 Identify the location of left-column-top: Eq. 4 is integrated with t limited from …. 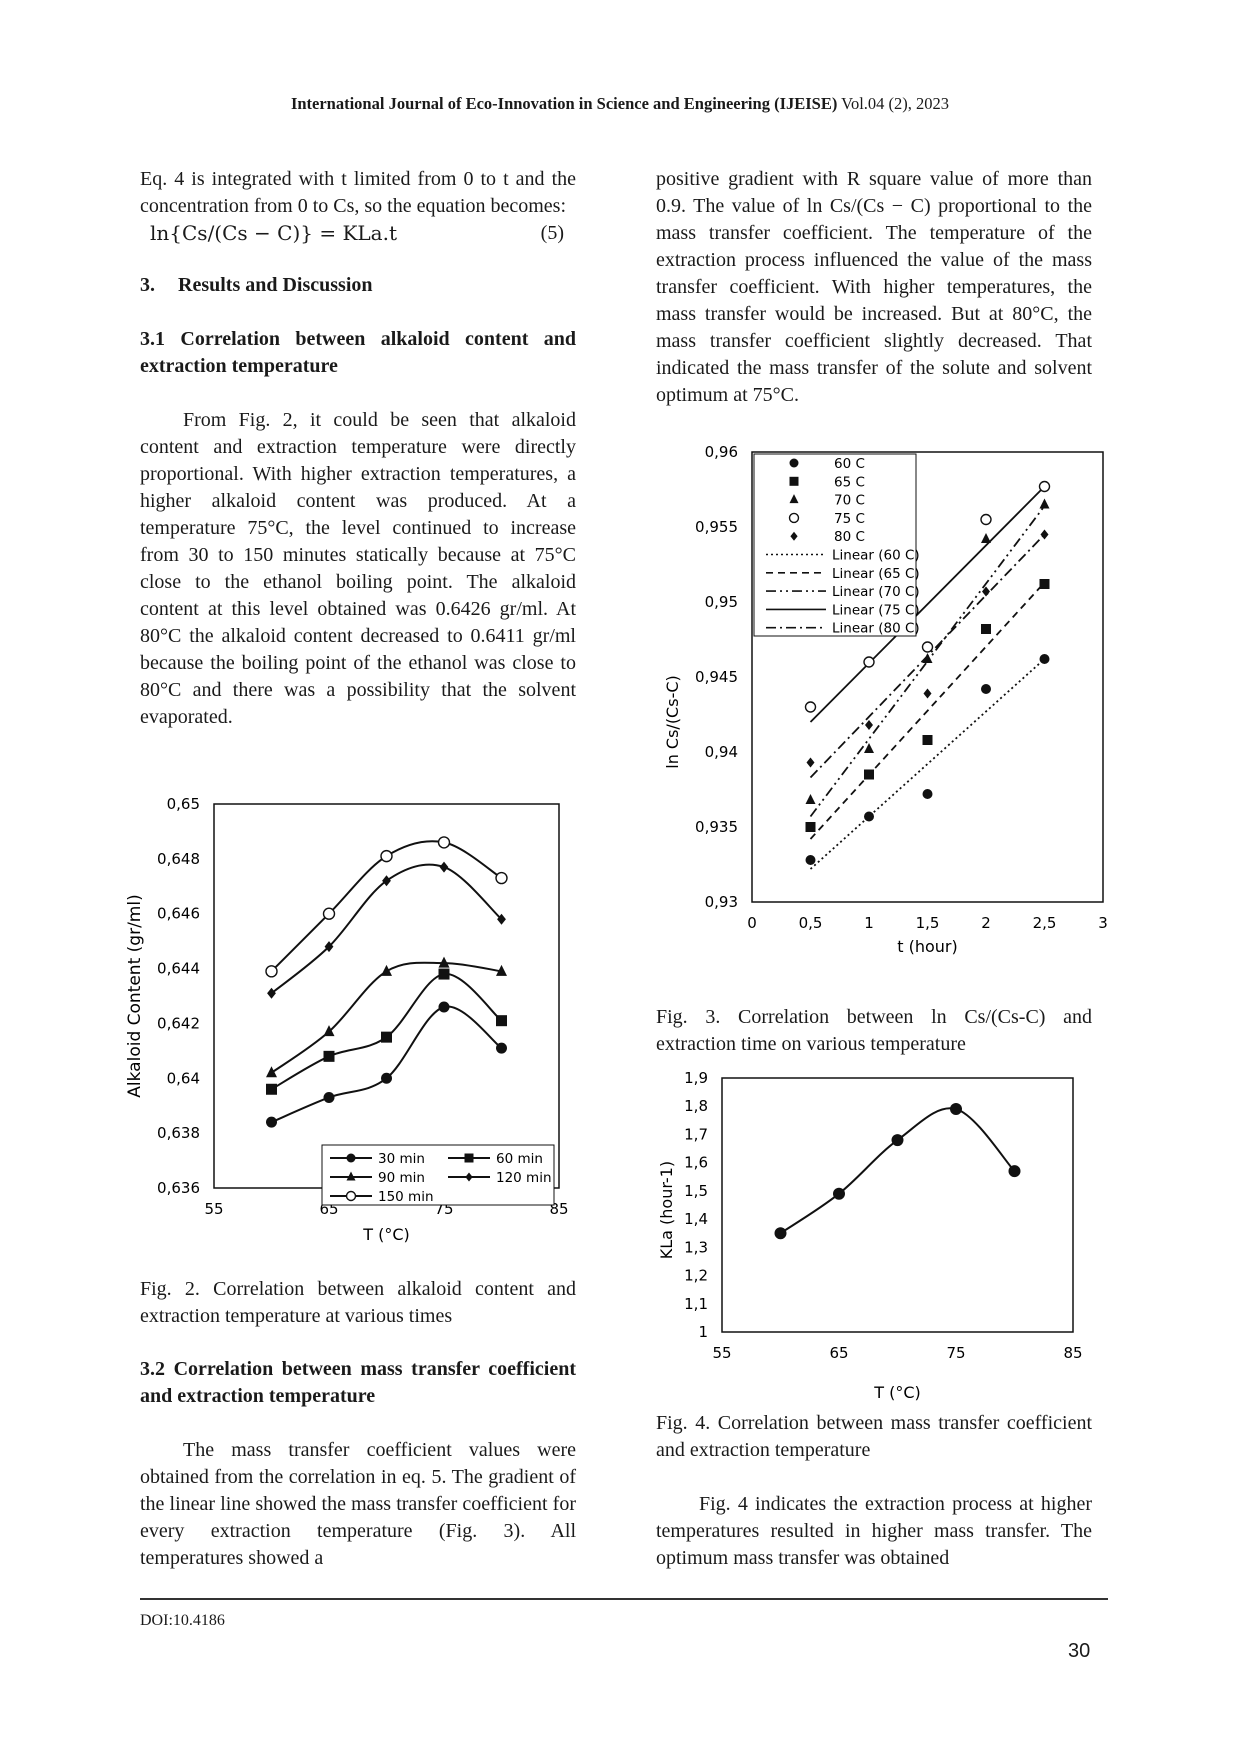
(358, 448).